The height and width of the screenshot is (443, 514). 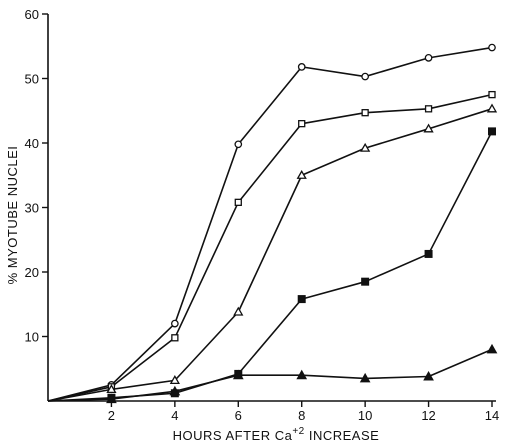 What do you see at coordinates (301, 415) in the screenshot?
I see `x-tick-label: 8` at bounding box center [301, 415].